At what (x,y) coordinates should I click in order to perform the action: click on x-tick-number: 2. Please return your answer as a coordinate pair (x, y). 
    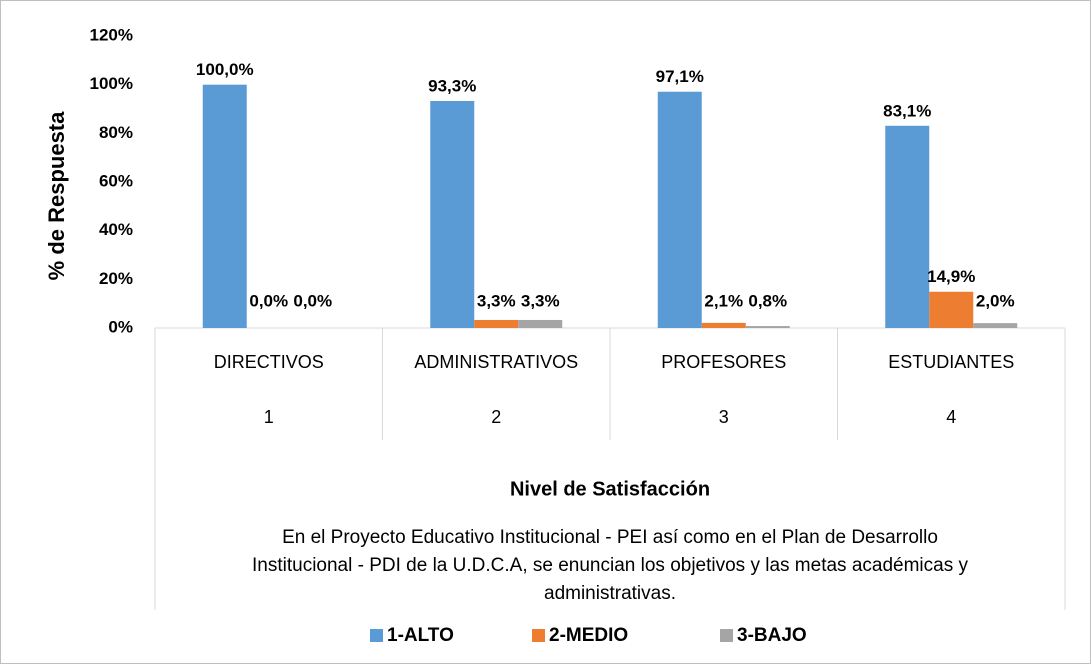
    Looking at the image, I should click on (496, 417).